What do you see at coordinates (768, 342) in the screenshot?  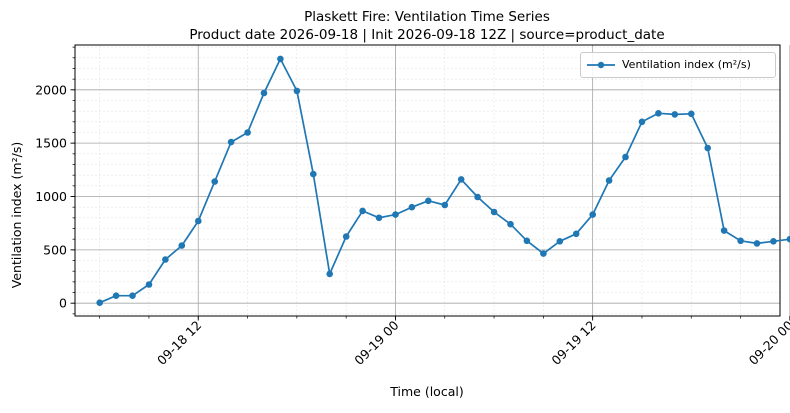 I see `x-tick-label: 09-20 00` at bounding box center [768, 342].